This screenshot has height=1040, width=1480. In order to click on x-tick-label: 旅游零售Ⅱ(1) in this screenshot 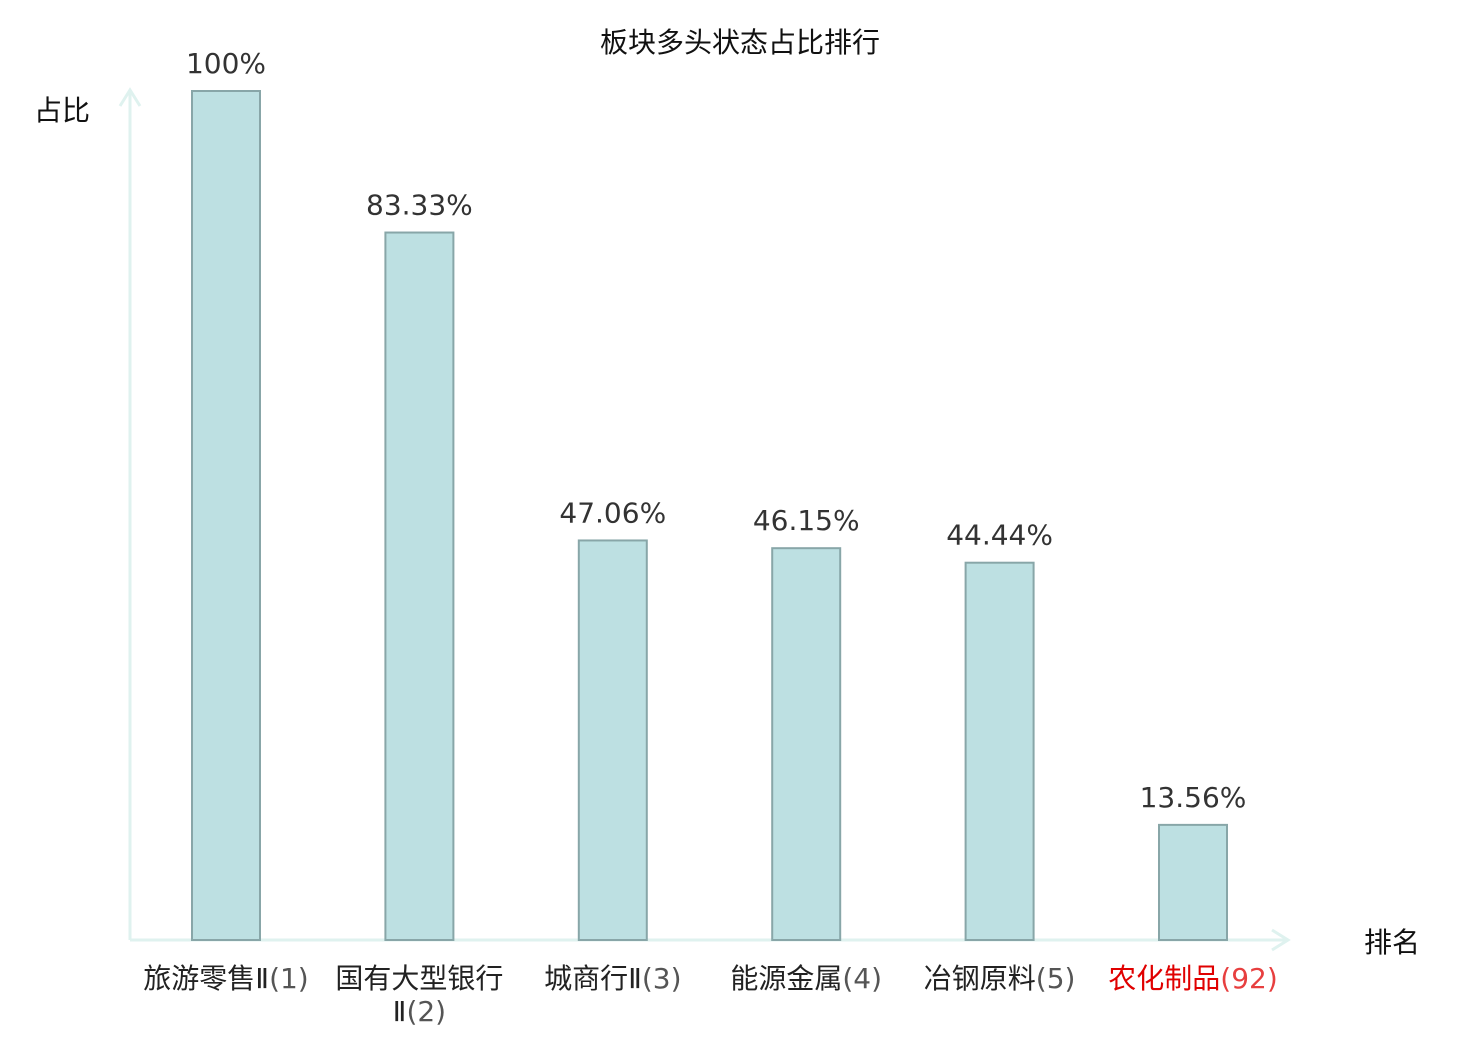, I will do `click(226, 978)`.